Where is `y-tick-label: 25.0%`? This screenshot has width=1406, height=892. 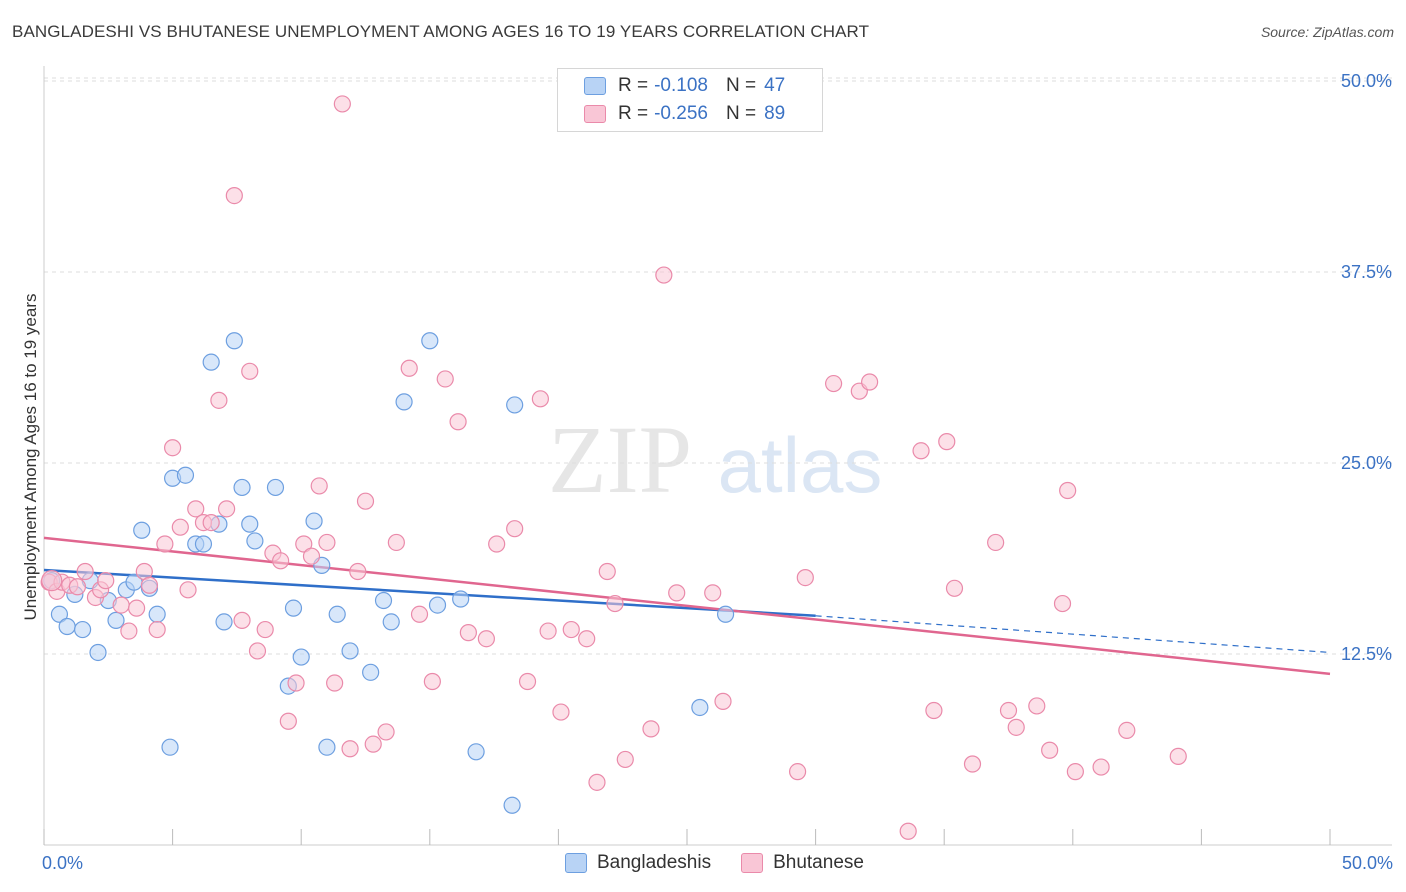
y-tick-label: 25.0% is located at coordinates (1366, 463).